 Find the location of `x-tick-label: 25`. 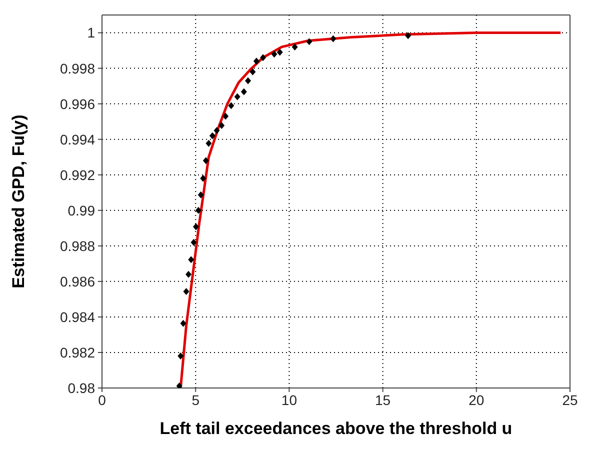

x-tick-label: 25 is located at coordinates (570, 400).